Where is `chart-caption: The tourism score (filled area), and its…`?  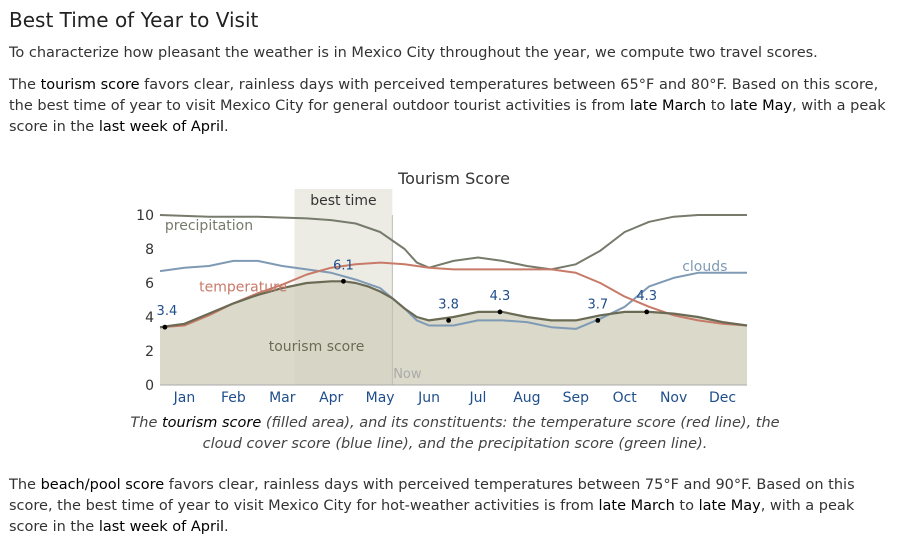 chart-caption: The tourism score (filled area), and its… is located at coordinates (455, 434).